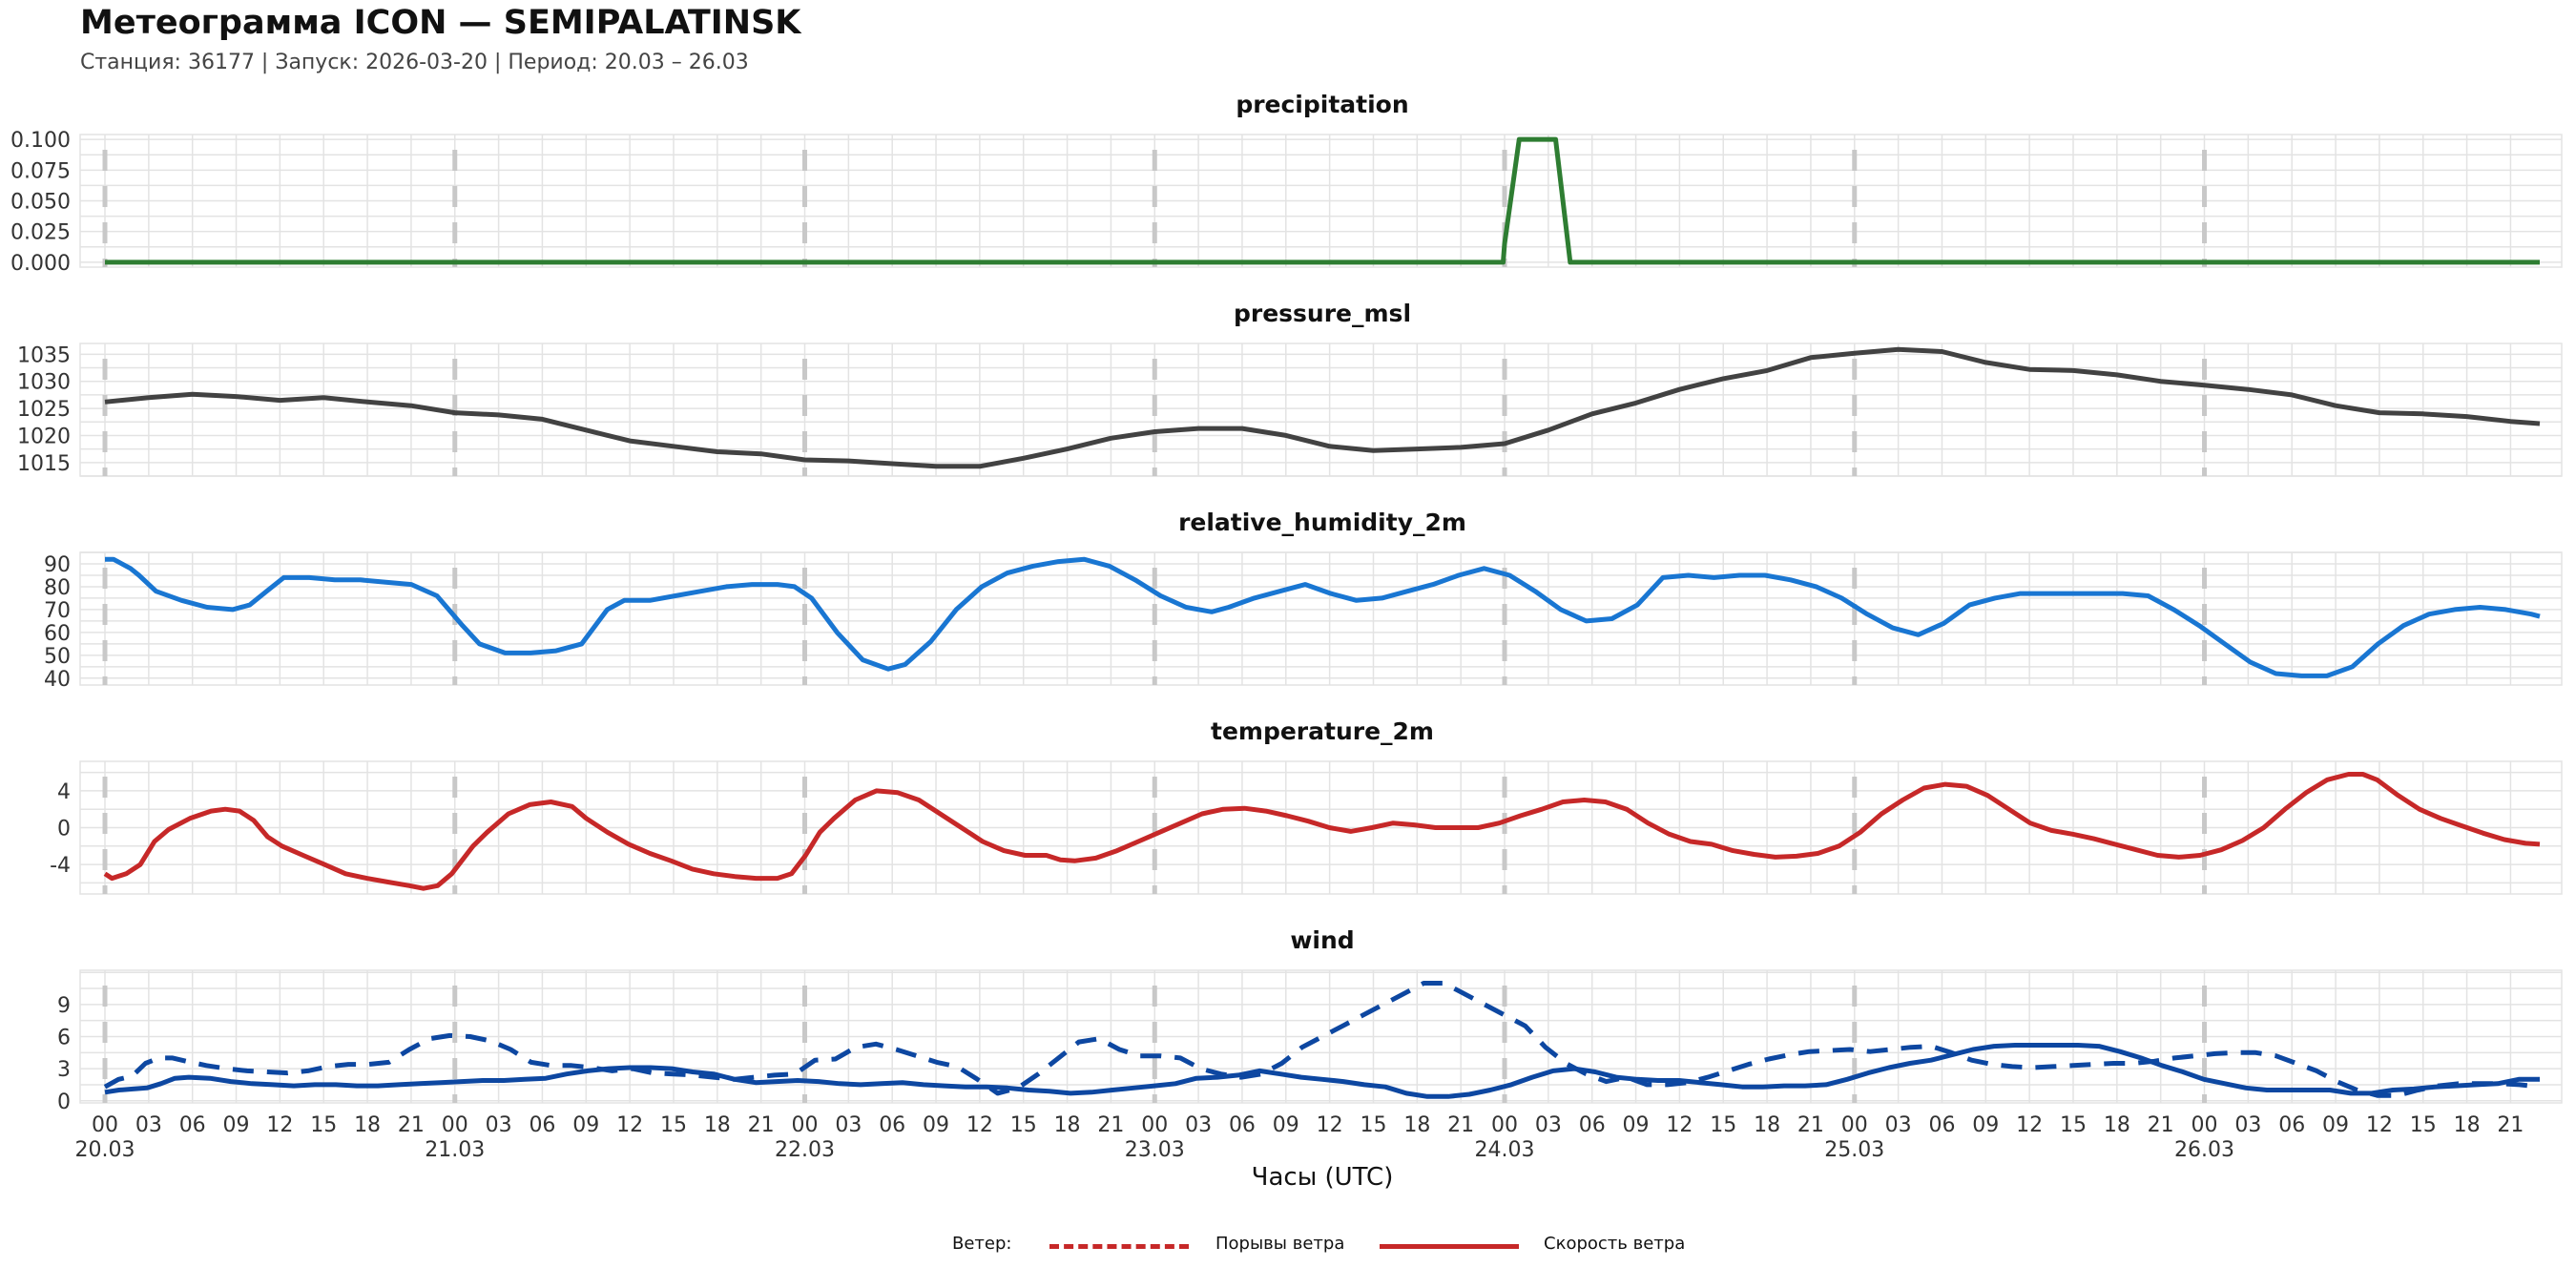 This screenshot has height=1288, width=2576. What do you see at coordinates (1322, 313) in the screenshot?
I see `panel-title: pressure_msl` at bounding box center [1322, 313].